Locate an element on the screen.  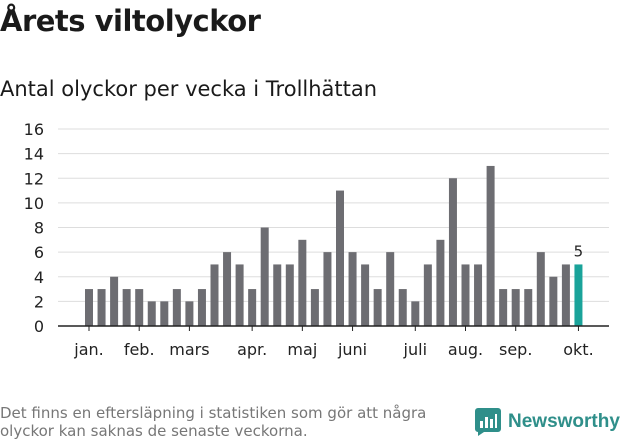
chart-subtitle: Antal olyckor per vecka i Trollhättan is located at coordinates (189, 89).